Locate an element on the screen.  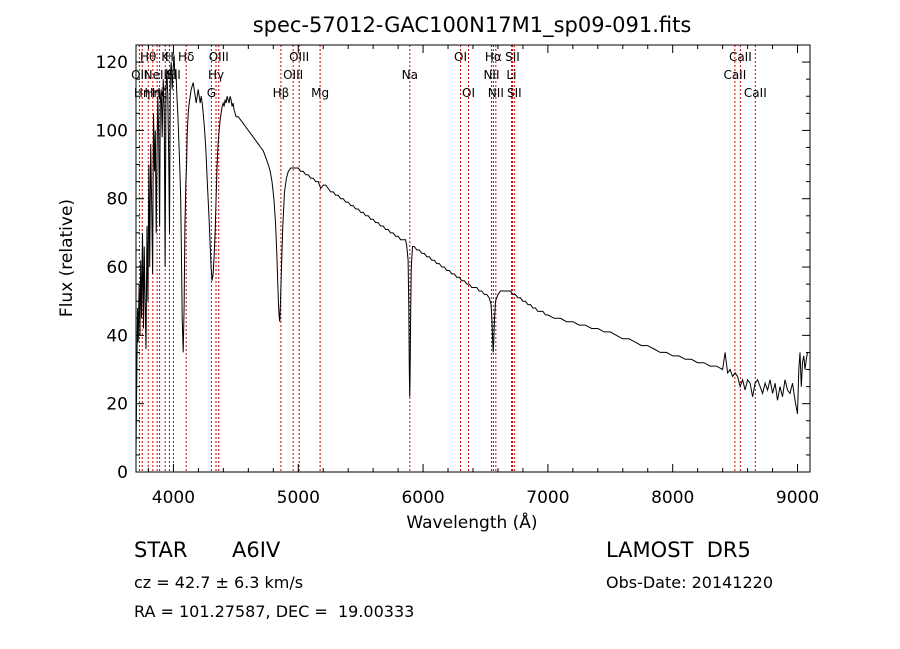
survey-label: LAMOST DR5 is located at coordinates (678, 550).